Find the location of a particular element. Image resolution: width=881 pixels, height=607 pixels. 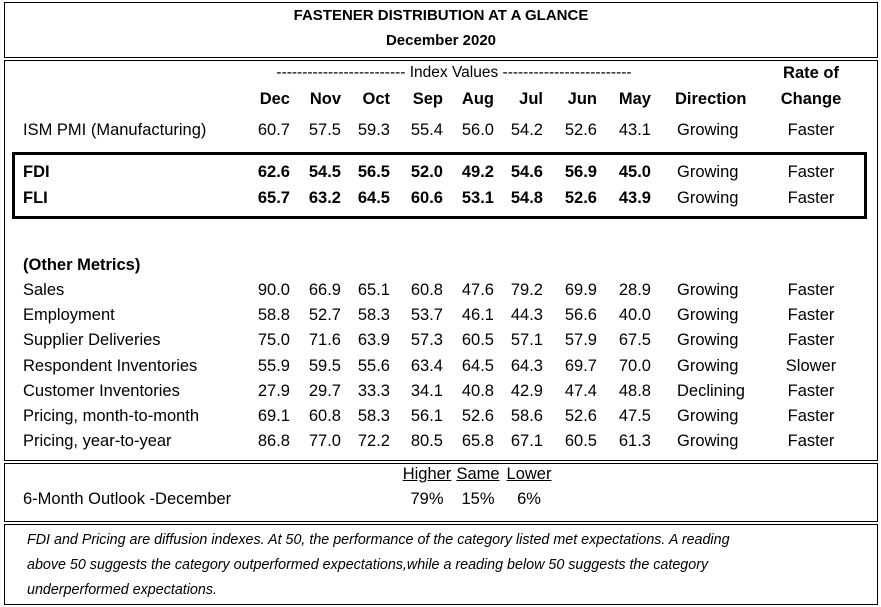

outlook-value: 6% is located at coordinates (529, 499).